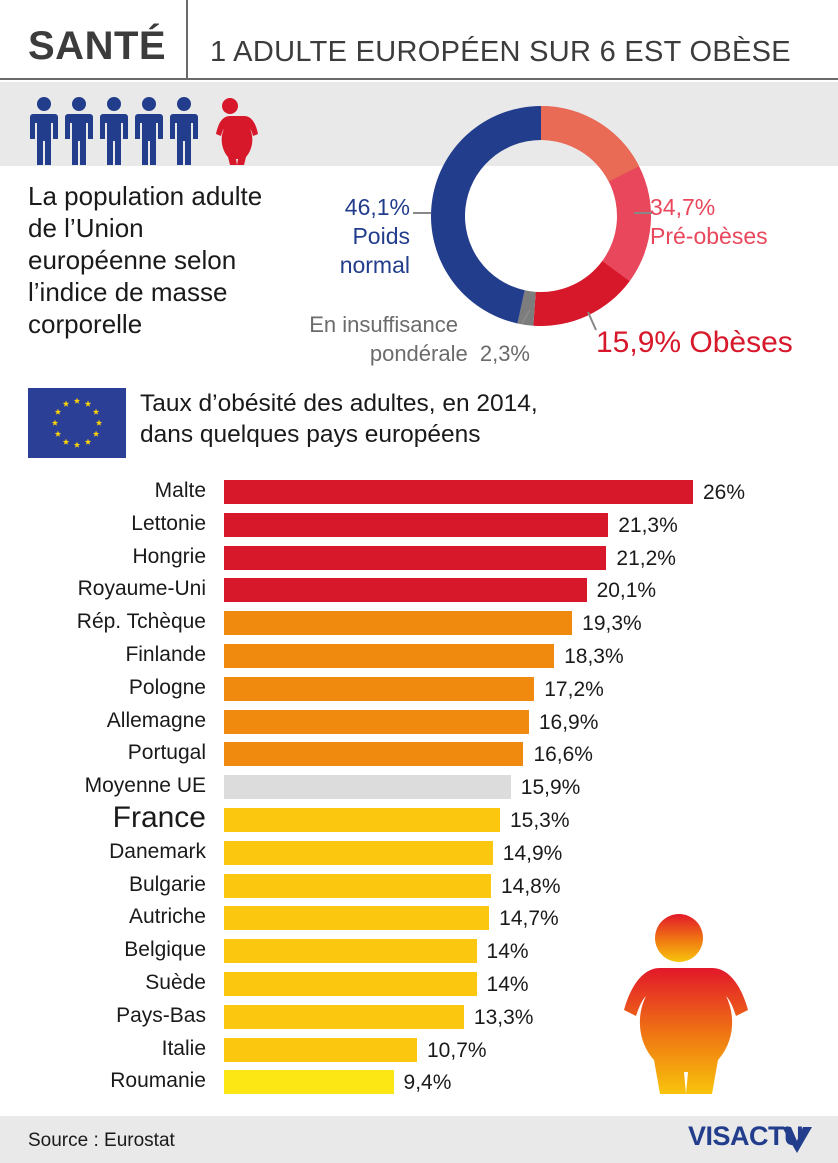  I want to click on bar-label: Suède, so click(175, 982).